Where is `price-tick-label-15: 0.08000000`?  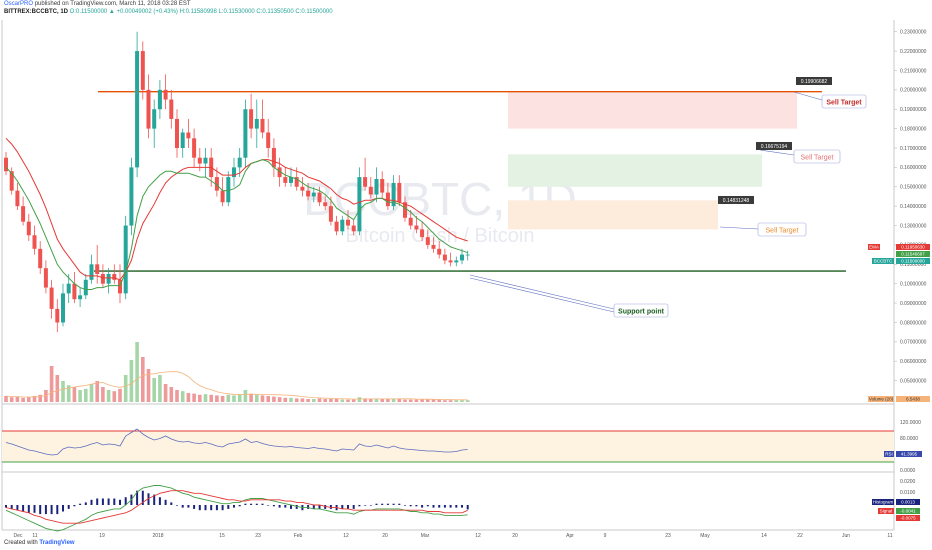
price-tick-label-15: 0.08000000 is located at coordinates (913, 323).